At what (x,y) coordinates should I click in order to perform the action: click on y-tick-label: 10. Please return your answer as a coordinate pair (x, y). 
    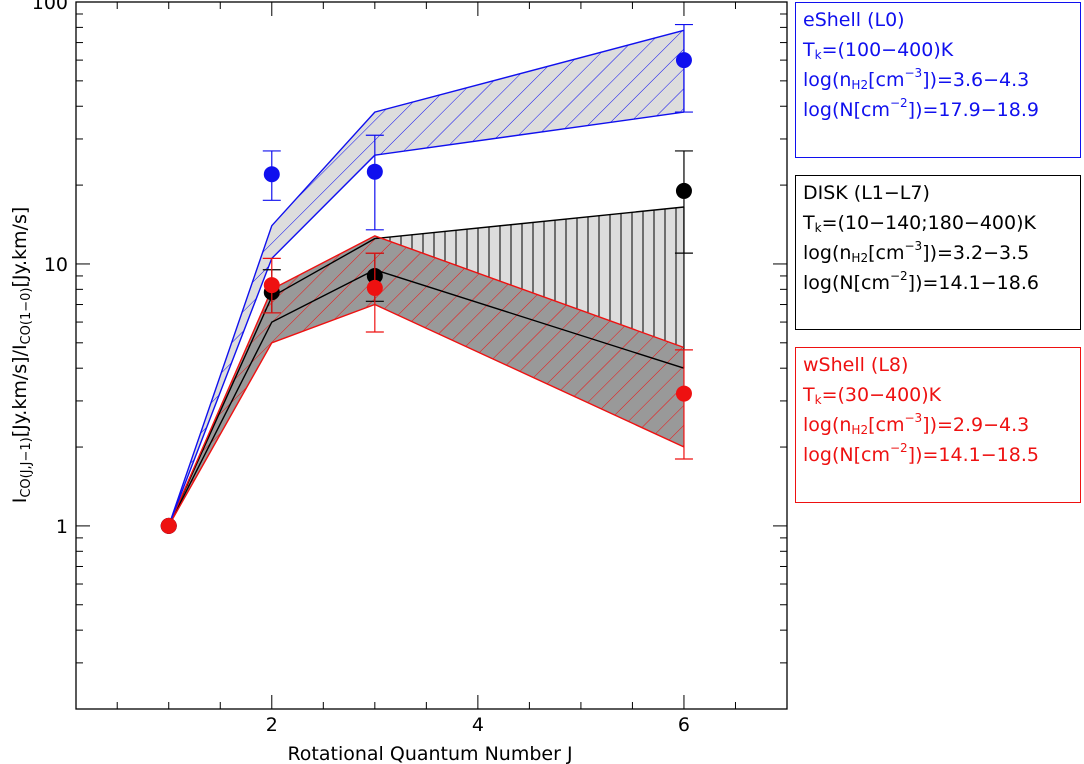
    Looking at the image, I should click on (56, 265).